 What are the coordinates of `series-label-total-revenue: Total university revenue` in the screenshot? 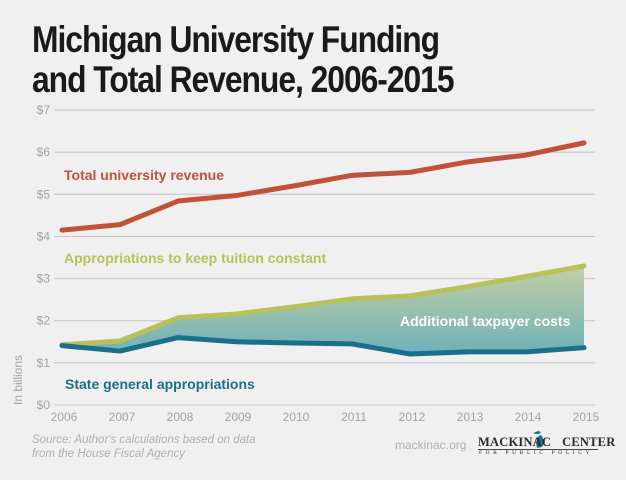 It's located at (144, 175).